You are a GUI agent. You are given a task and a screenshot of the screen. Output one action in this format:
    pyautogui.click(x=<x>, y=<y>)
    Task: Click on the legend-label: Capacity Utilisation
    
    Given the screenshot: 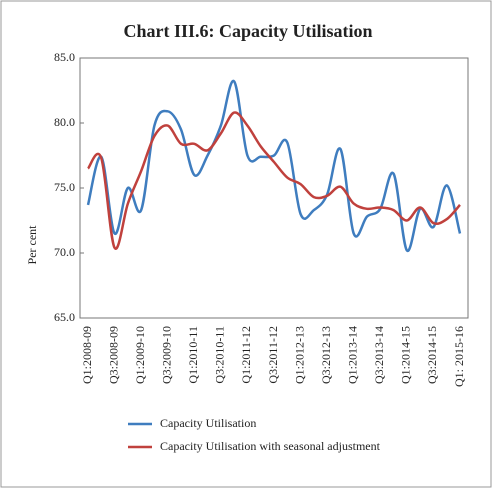 What is the action you would take?
    pyautogui.click(x=208, y=423)
    